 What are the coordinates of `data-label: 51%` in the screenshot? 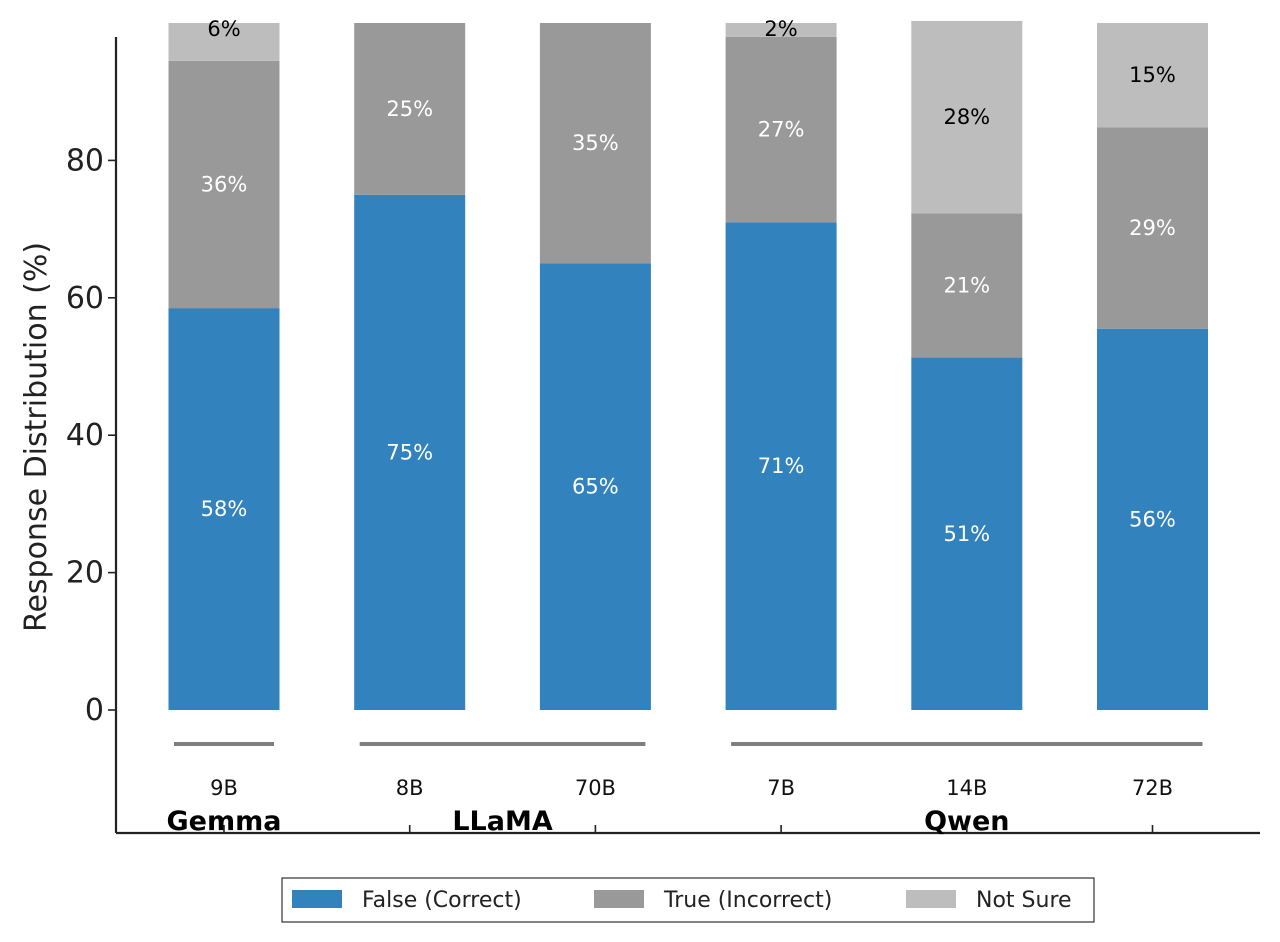 It's located at (966, 534).